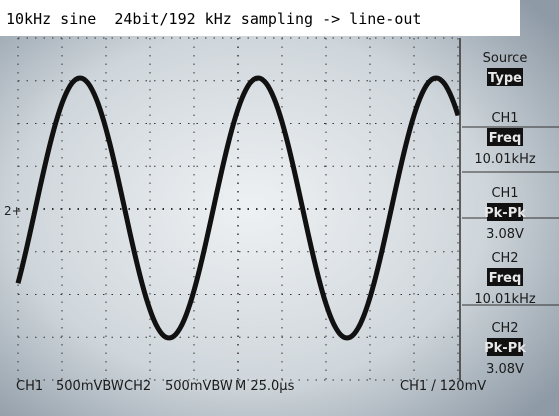  I want to click on menu-channel: Source, so click(505, 58).